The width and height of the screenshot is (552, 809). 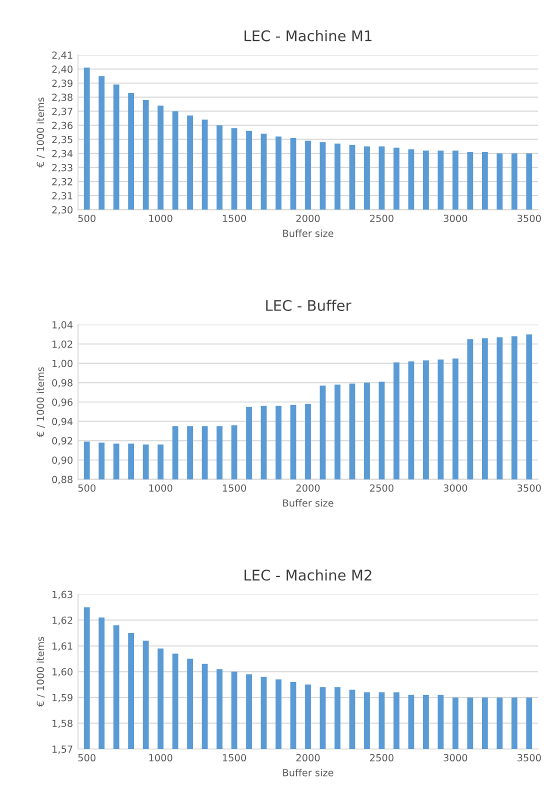 I want to click on y-tick-label: 2,33, so click(x=62, y=168).